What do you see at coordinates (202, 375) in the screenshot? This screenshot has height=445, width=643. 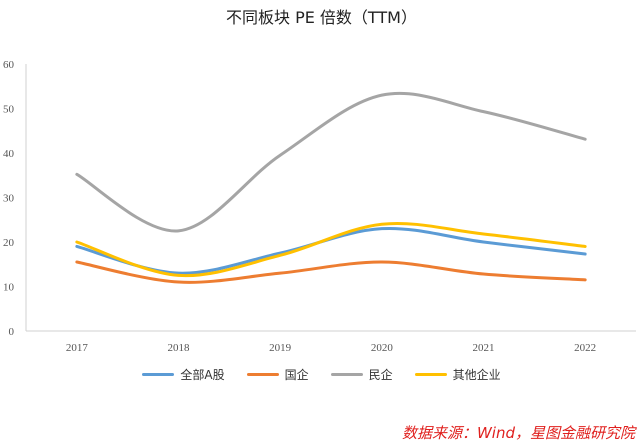 I see `legend-label: 全部A股` at bounding box center [202, 375].